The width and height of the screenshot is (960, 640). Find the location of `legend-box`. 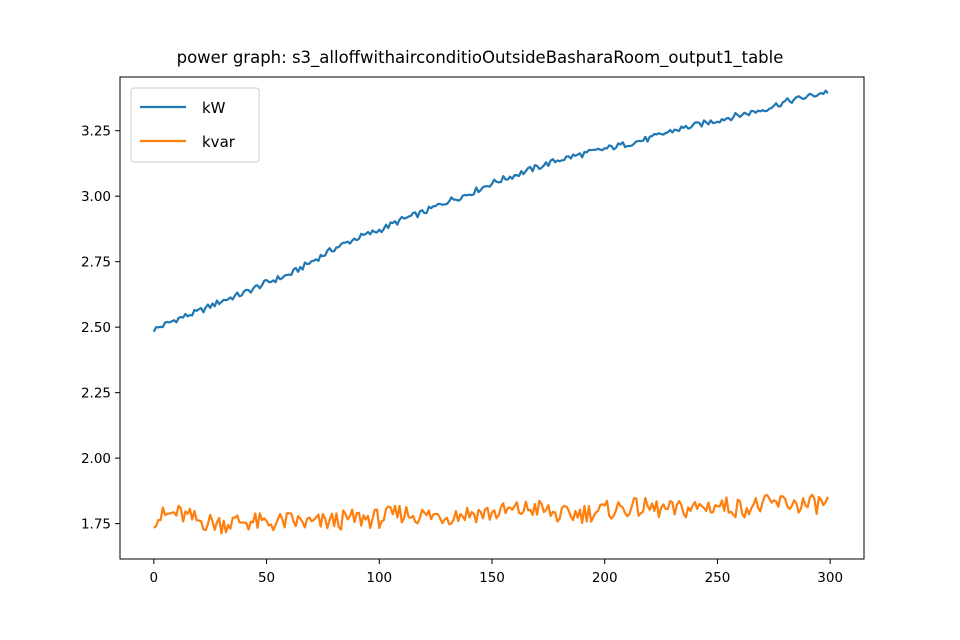

legend-box is located at coordinates (195, 125).